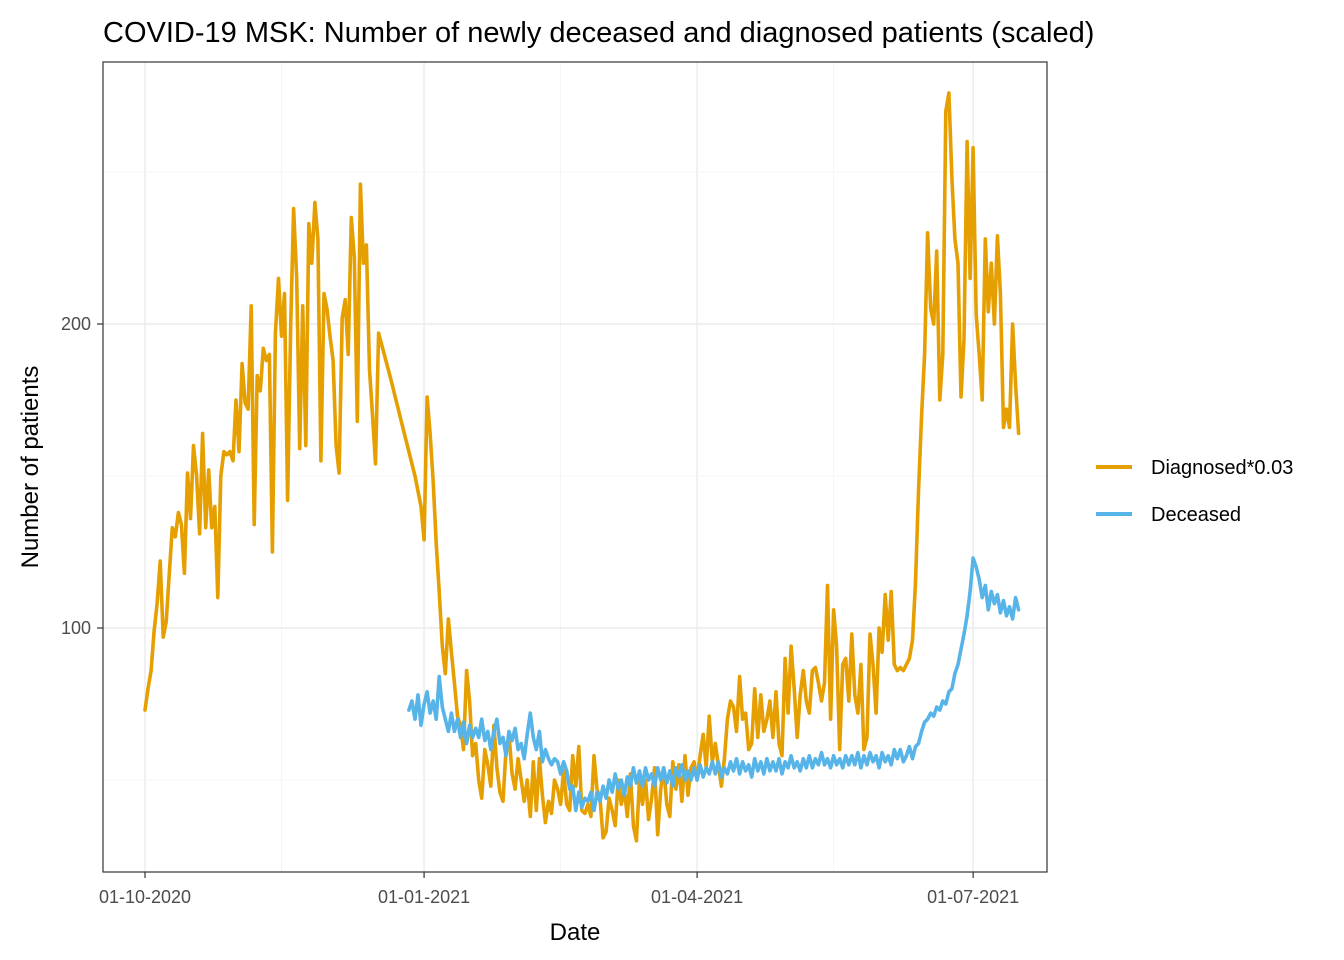 This screenshot has height=960, width=1344. Describe the element at coordinates (82, 476) in the screenshot. I see `y-axis: 100 200` at that location.